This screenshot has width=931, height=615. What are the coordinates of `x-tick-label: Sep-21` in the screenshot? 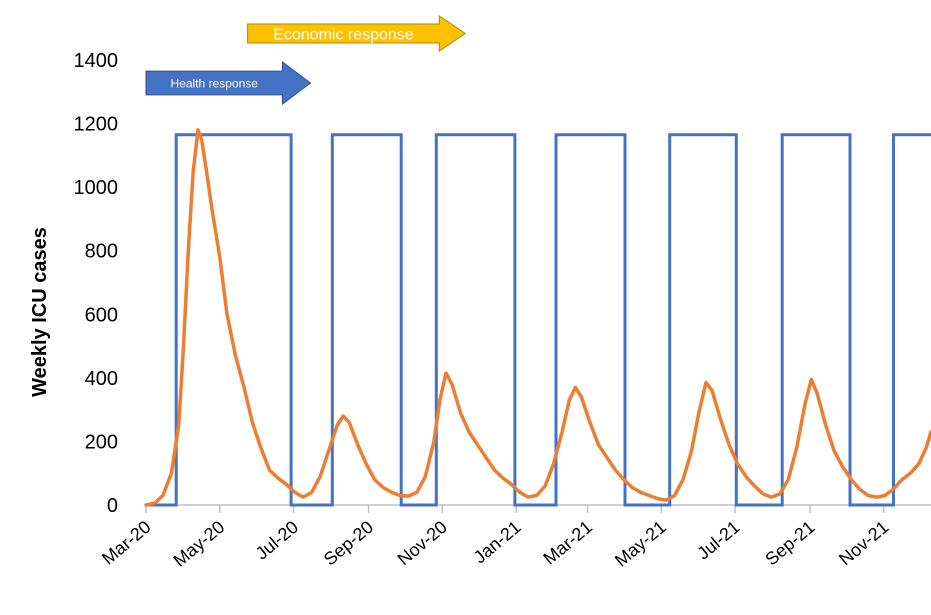 It's located at (789, 543).